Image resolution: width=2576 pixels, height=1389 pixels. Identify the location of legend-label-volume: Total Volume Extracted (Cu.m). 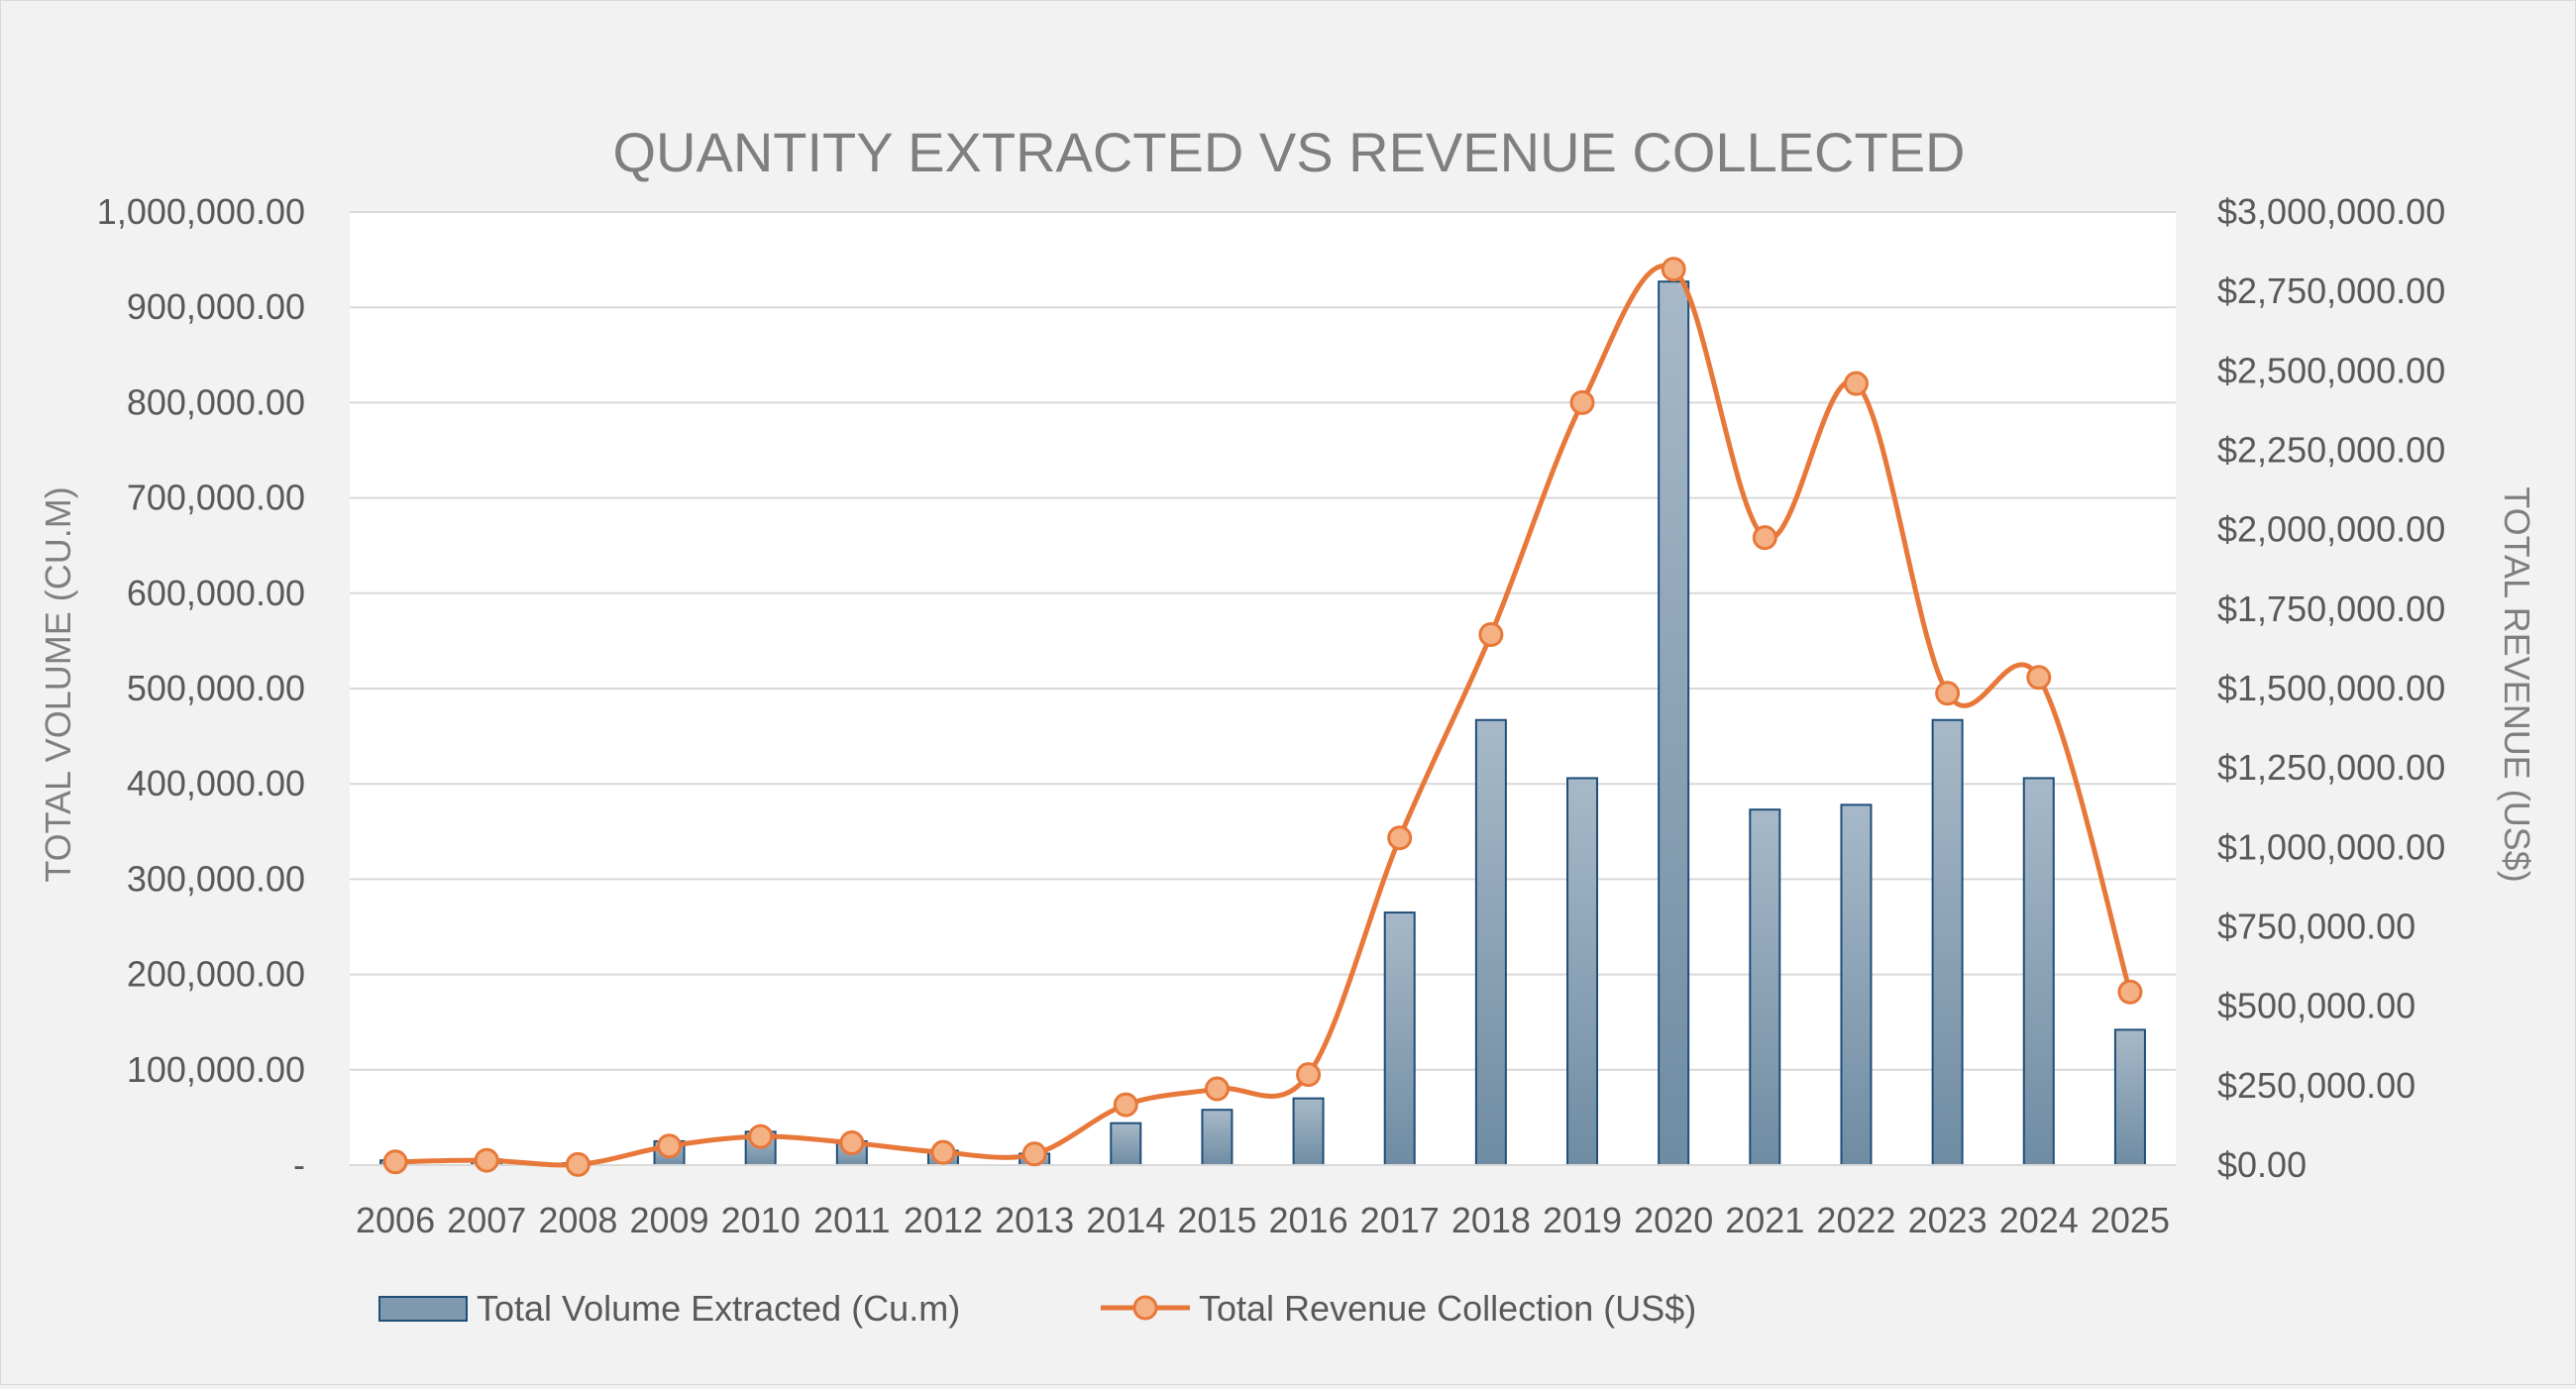
(718, 1308).